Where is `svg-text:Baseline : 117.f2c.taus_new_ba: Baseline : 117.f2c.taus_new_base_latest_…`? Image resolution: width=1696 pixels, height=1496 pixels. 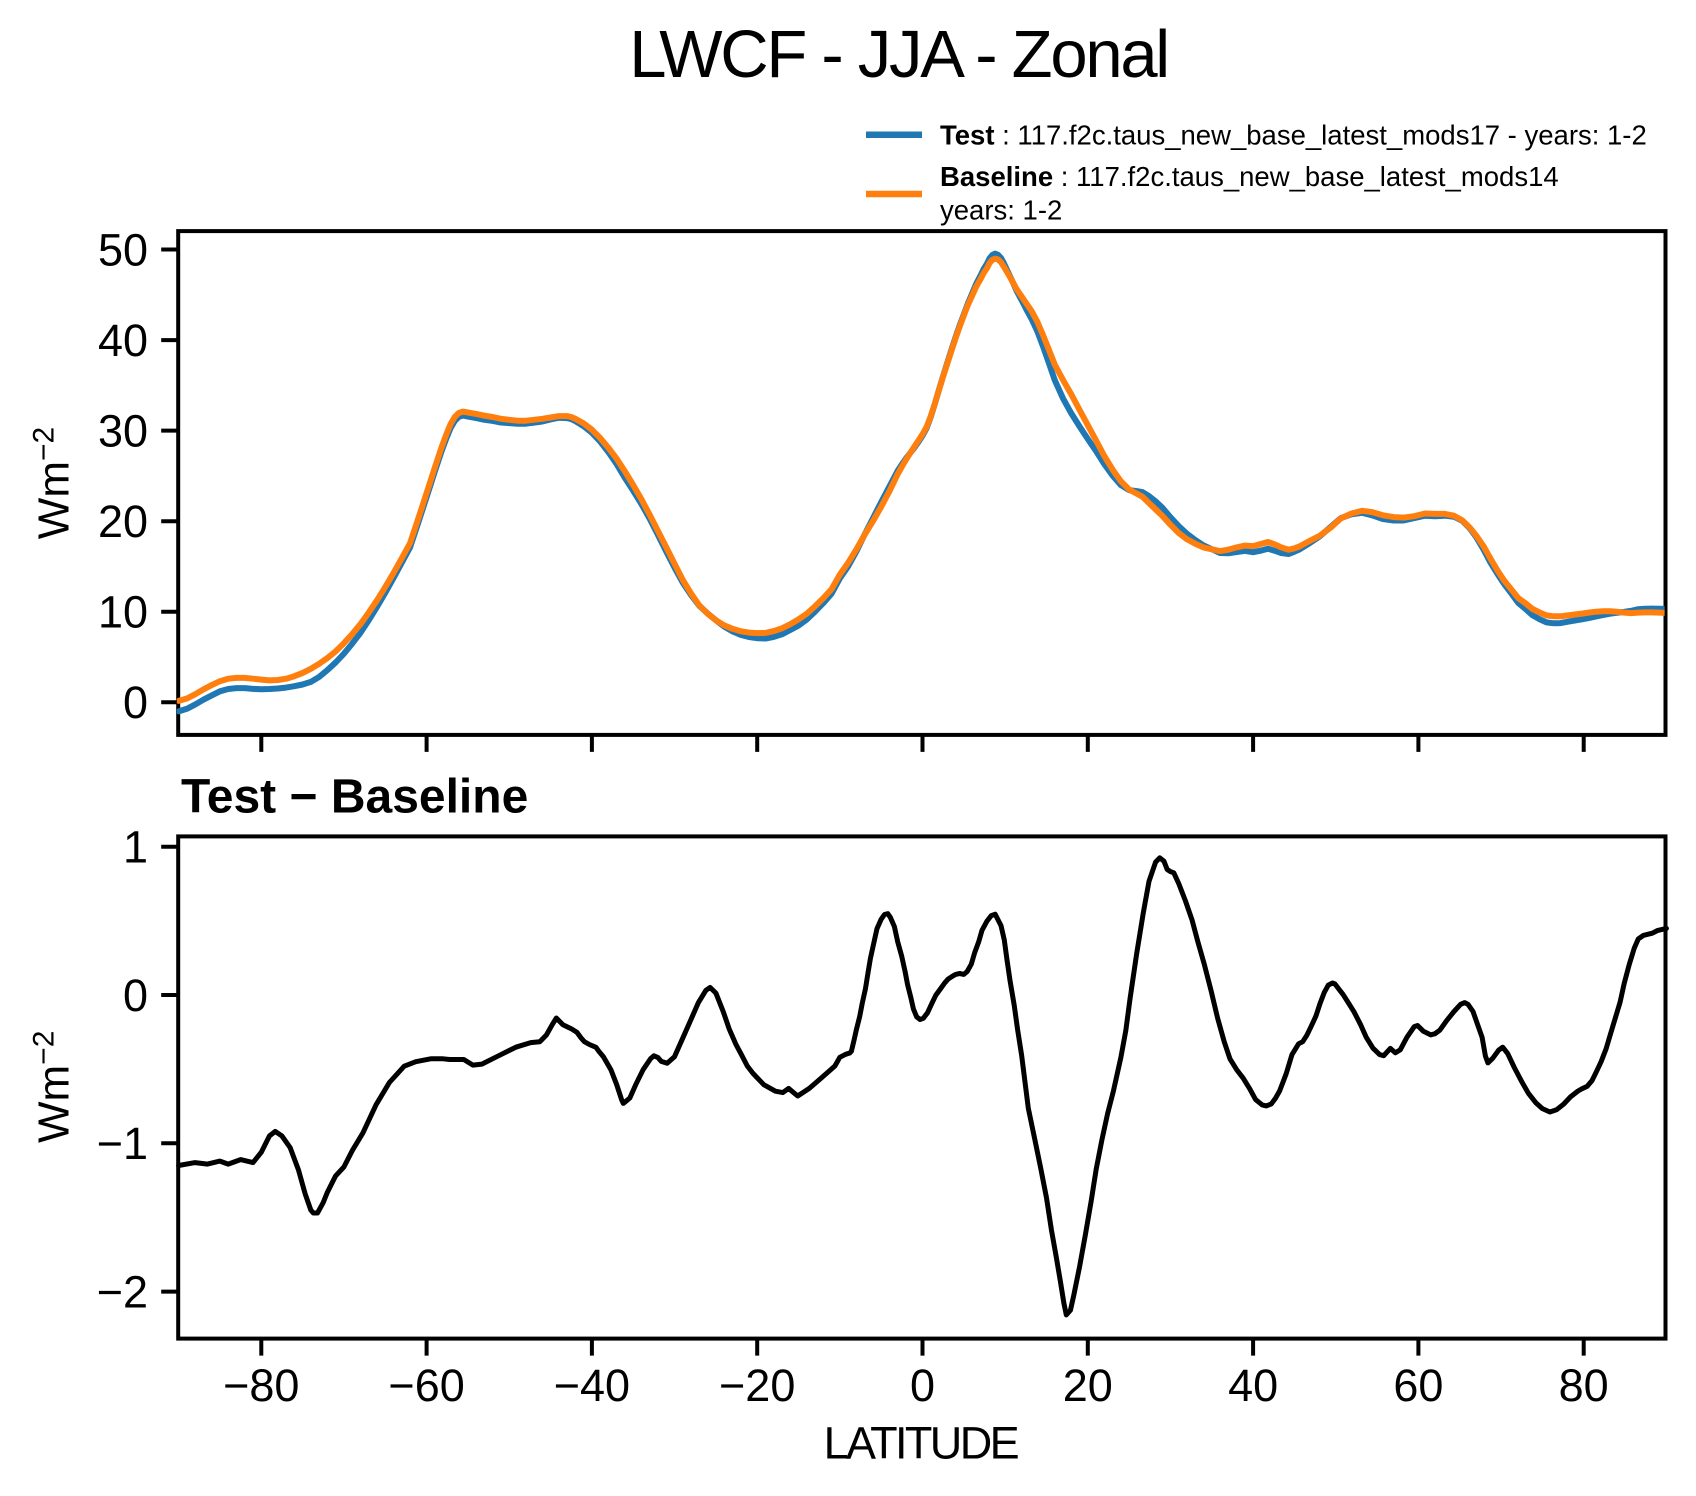
svg-text:Baseline : 117.f2c.taus_new_ba: Baseline : 117.f2c.taus_new_base_latest_… is located at coordinates (1249, 176).